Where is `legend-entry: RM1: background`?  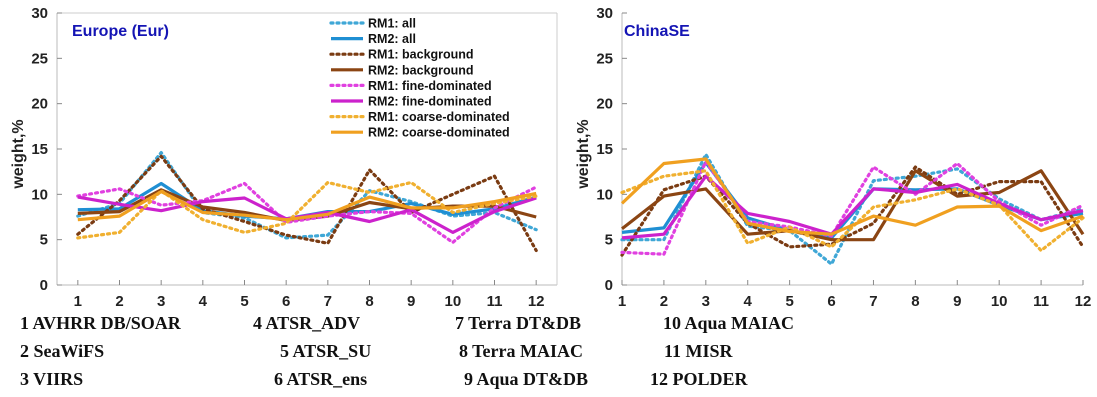 legend-entry: RM1: background is located at coordinates (421, 55).